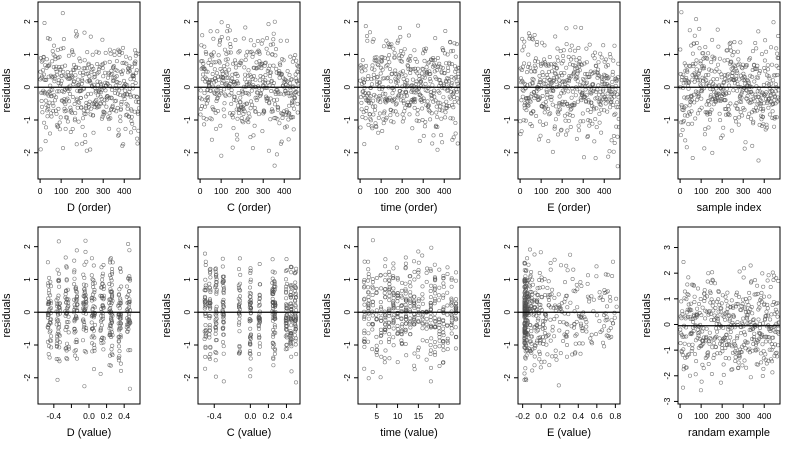 This screenshot has height=450, width=800. Describe the element at coordinates (722, 416) in the screenshot. I see `x-tick-label: 200` at that location.